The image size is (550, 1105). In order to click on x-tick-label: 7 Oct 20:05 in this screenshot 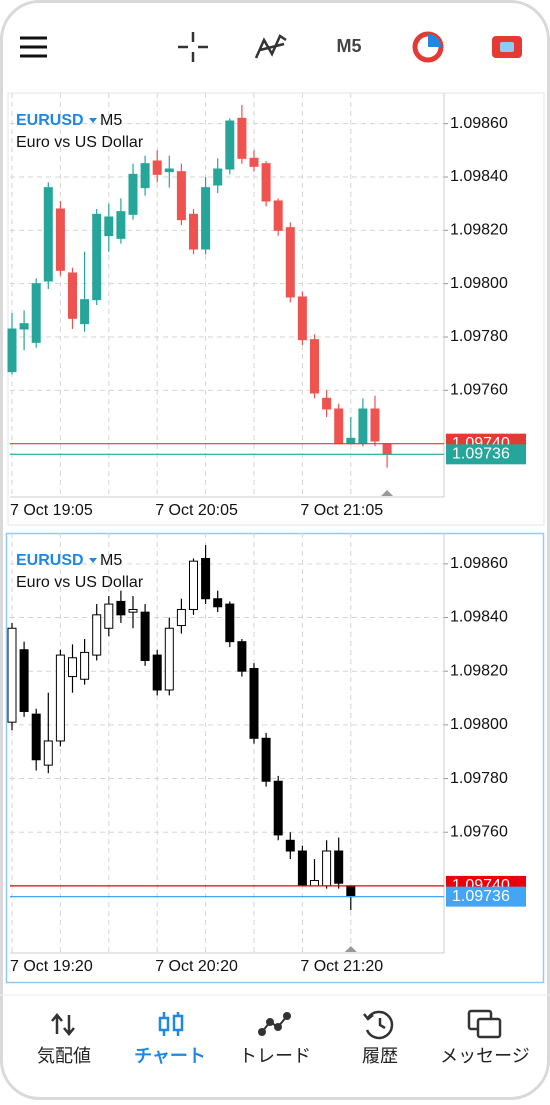, I will do `click(196, 510)`.